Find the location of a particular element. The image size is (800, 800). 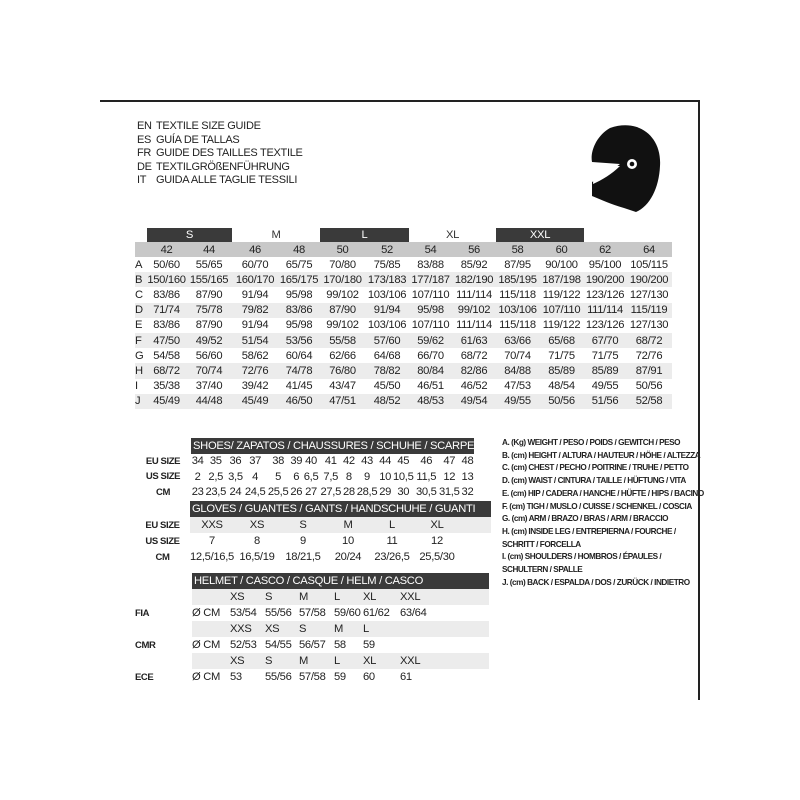

table-cell: 103/106 is located at coordinates (387, 325).